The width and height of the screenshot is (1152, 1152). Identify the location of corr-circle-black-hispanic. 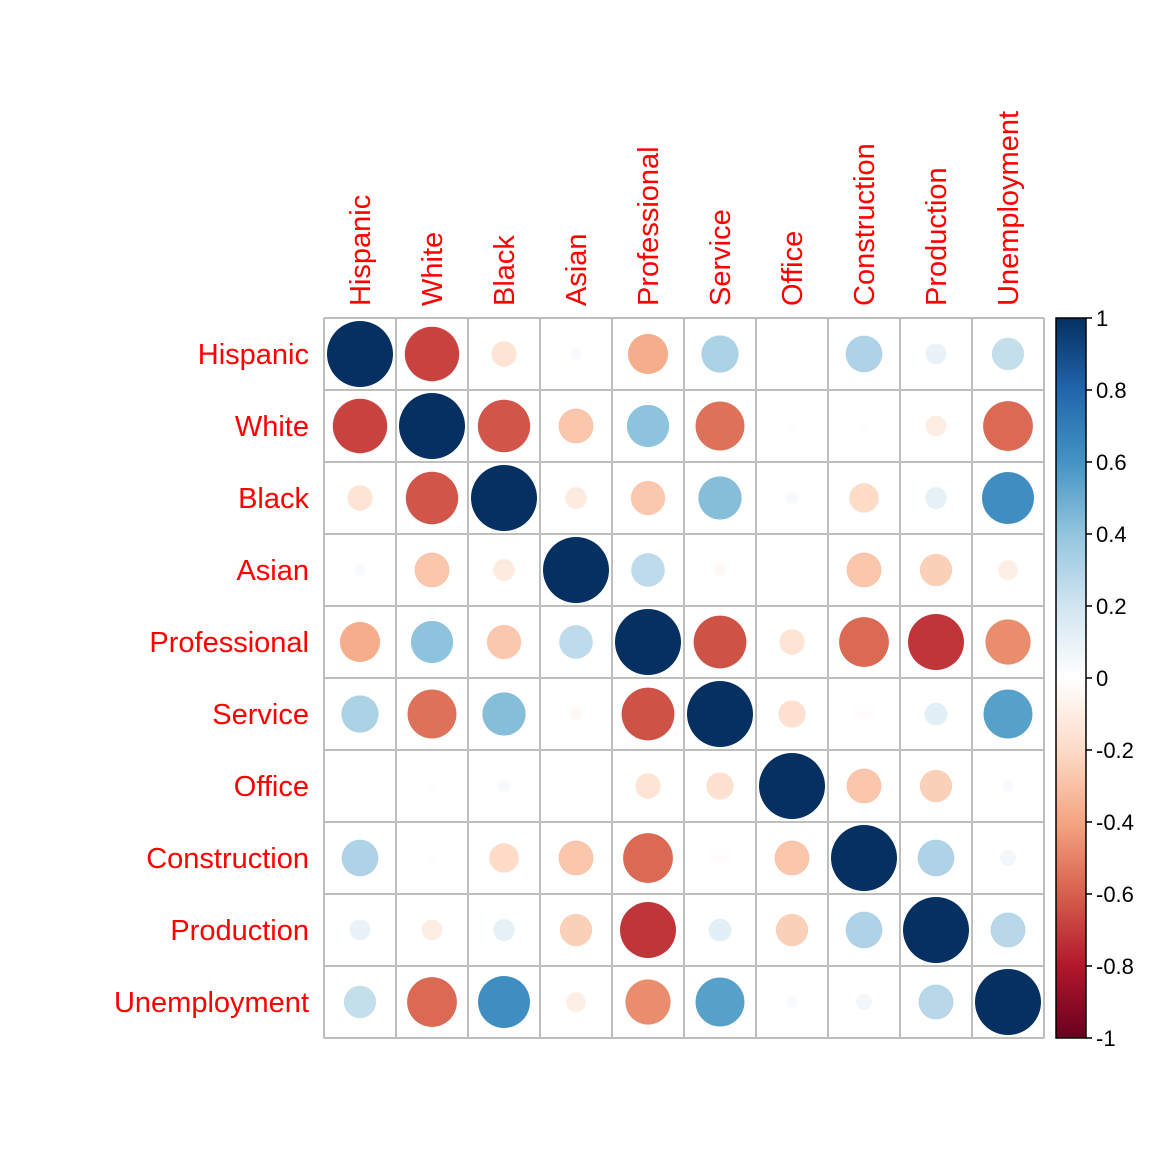
(360, 498).